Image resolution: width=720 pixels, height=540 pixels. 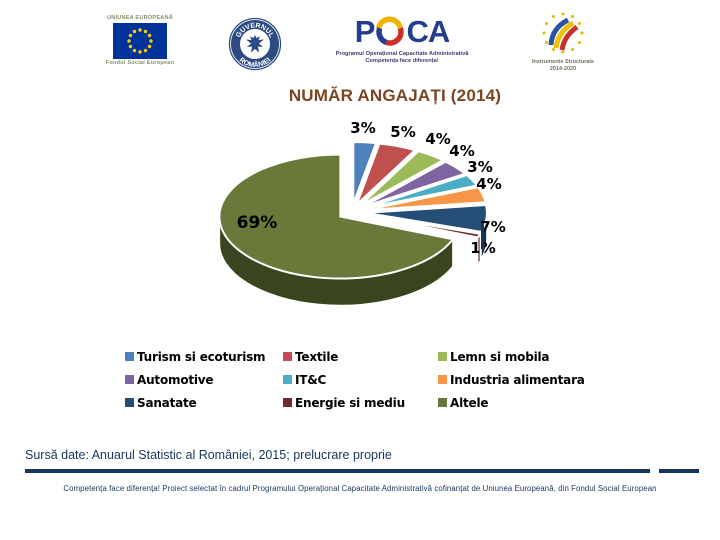 I want to click on leader-line-7-percent, so click(x=482, y=236).